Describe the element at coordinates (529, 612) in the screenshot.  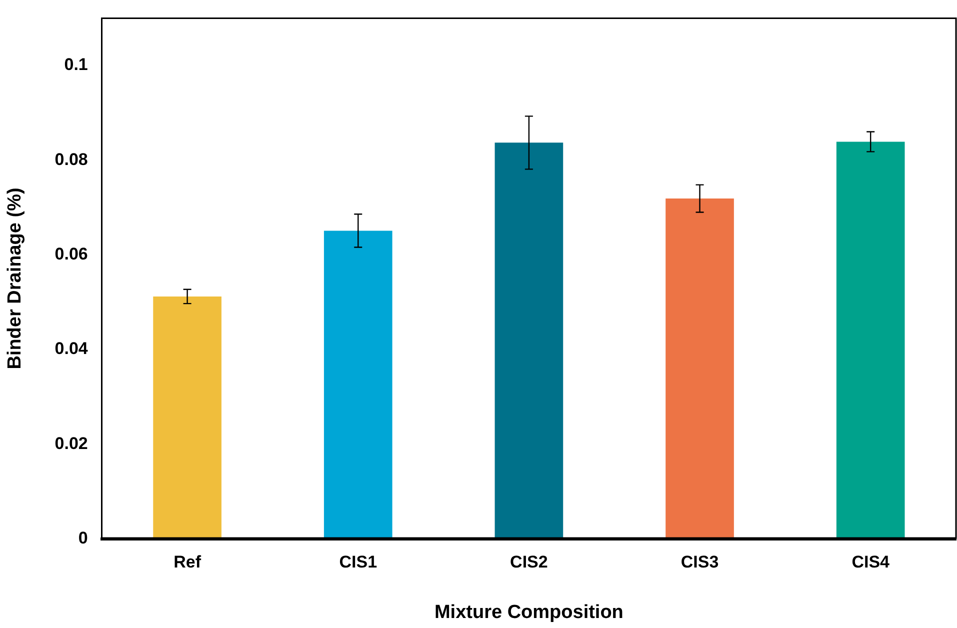
I see `x-axis-title: Mixture Composition` at that location.